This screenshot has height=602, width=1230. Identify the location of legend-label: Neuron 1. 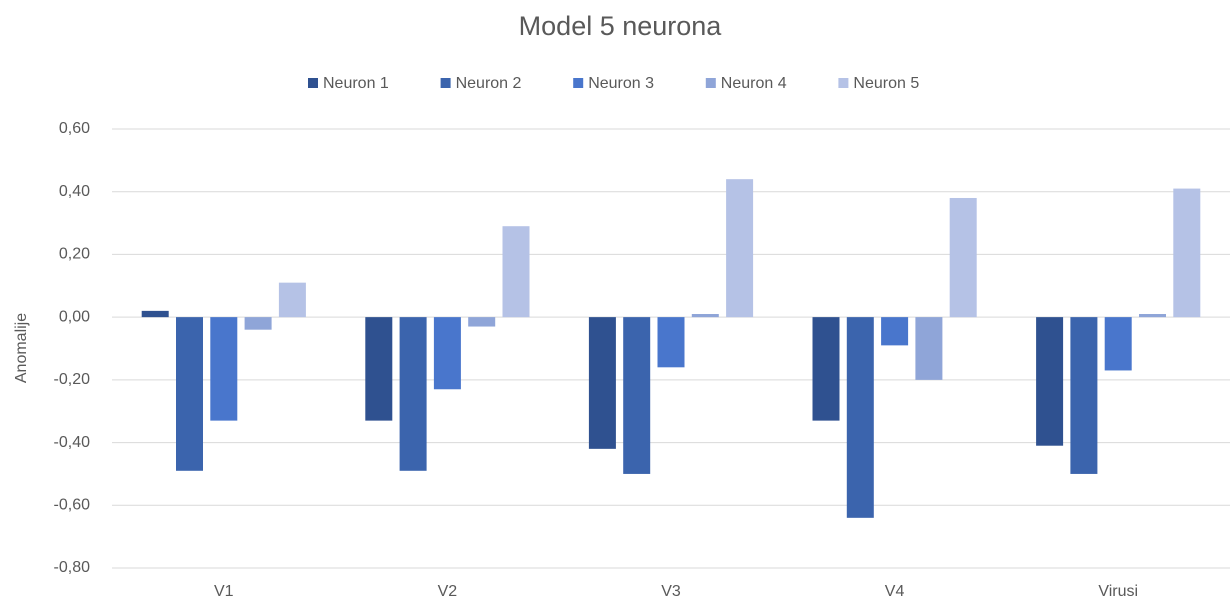
(356, 83).